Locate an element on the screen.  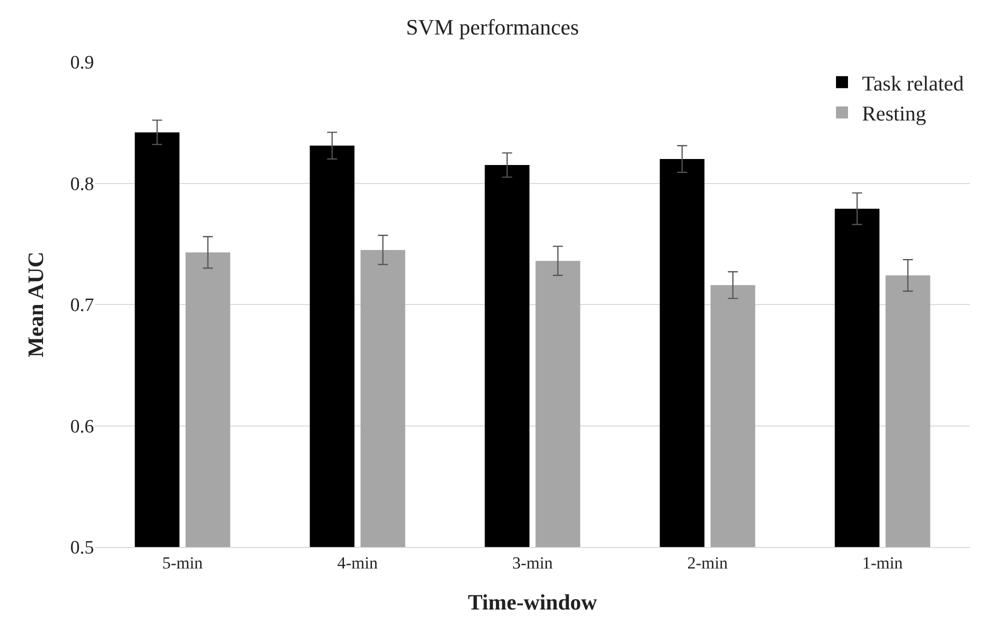
x-axis-title: Time-window is located at coordinates (533, 601).